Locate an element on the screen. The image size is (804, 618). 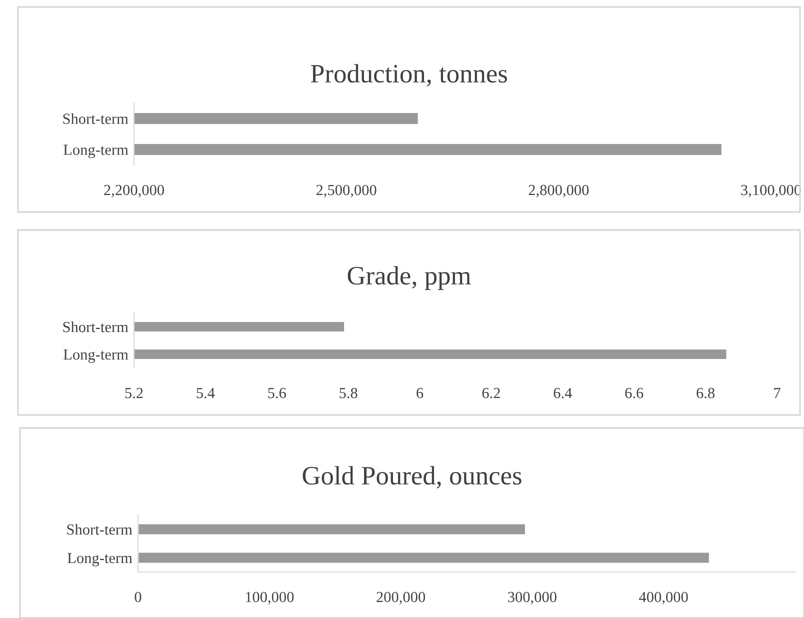
x-tick-label: 2,200,000 is located at coordinates (134, 191).